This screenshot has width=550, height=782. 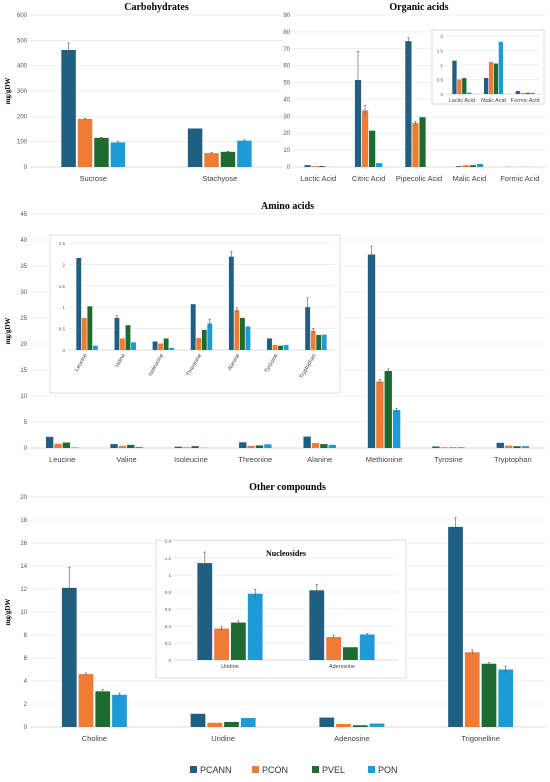 I want to click on y-tick-label: 0.5, so click(x=62, y=329).